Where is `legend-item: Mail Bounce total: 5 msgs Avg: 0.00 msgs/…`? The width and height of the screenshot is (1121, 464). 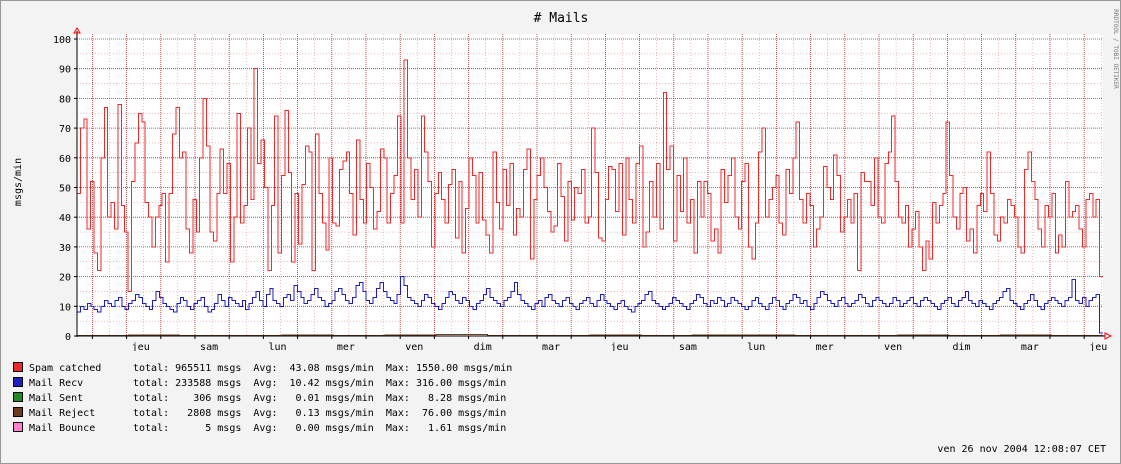
legend-item: Mail Bounce total: 5 msgs Avg: 0.00 msgs/… is located at coordinates (259, 428).